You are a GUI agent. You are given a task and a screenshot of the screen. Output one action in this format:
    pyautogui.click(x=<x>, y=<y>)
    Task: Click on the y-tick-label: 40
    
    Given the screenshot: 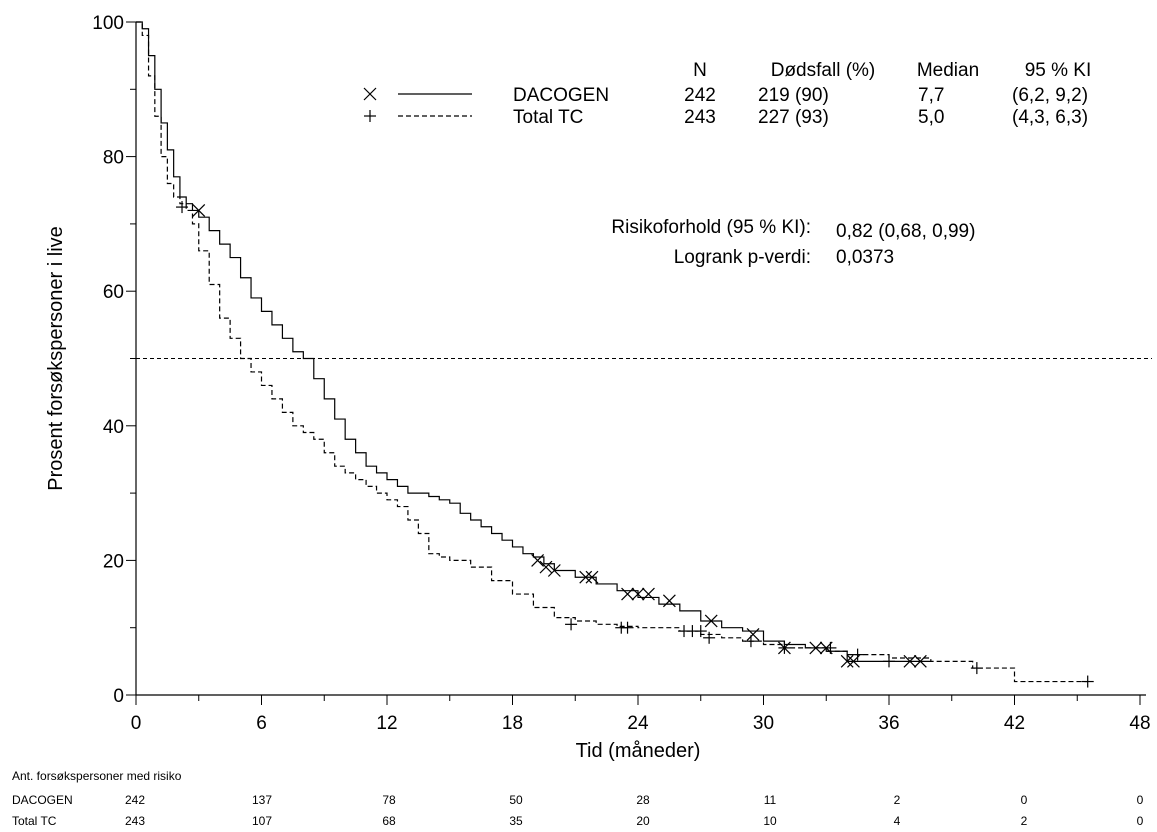 What is the action you would take?
    pyautogui.click(x=113, y=427)
    